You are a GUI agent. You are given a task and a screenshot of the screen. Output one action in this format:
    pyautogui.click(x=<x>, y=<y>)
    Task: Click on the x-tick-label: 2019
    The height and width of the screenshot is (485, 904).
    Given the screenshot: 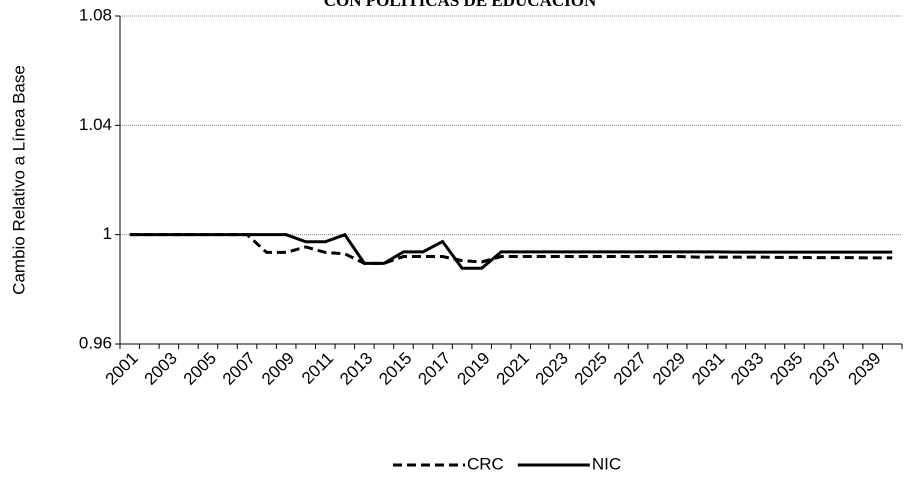 What is the action you would take?
    pyautogui.click(x=473, y=369)
    